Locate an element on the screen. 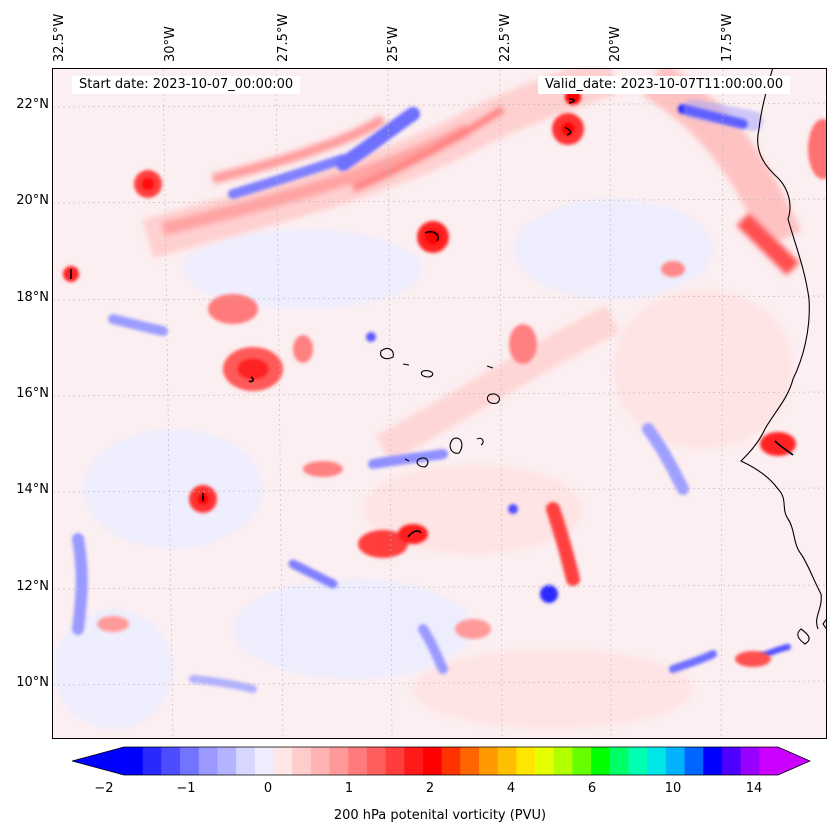 The width and height of the screenshot is (837, 836). lon-label: 17.5°W is located at coordinates (727, 37).